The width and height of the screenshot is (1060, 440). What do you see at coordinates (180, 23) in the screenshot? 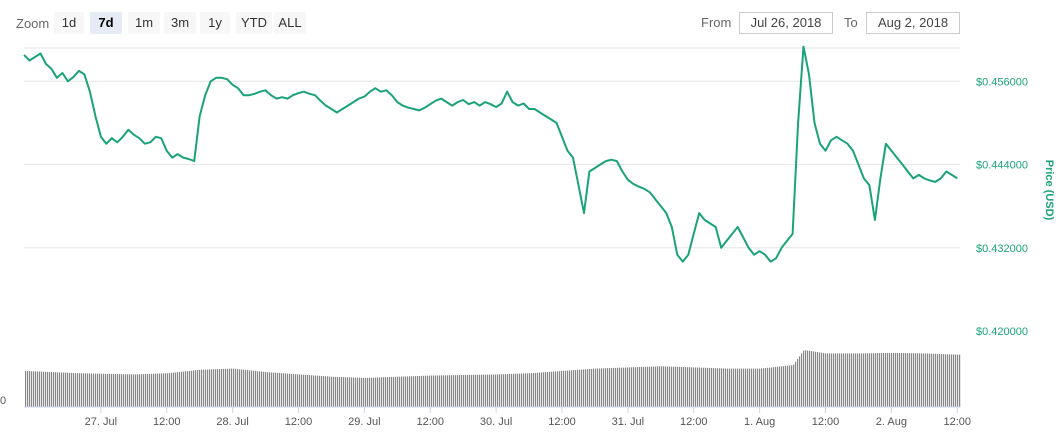
I see `zoom-button-3m: 3m` at bounding box center [180, 23].